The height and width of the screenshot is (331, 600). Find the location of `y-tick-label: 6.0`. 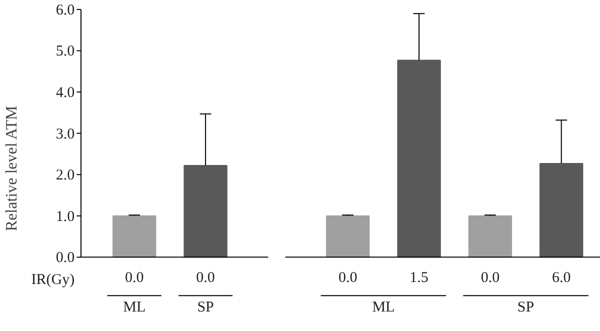

y-tick-label: 6.0 is located at coordinates (65, 10).